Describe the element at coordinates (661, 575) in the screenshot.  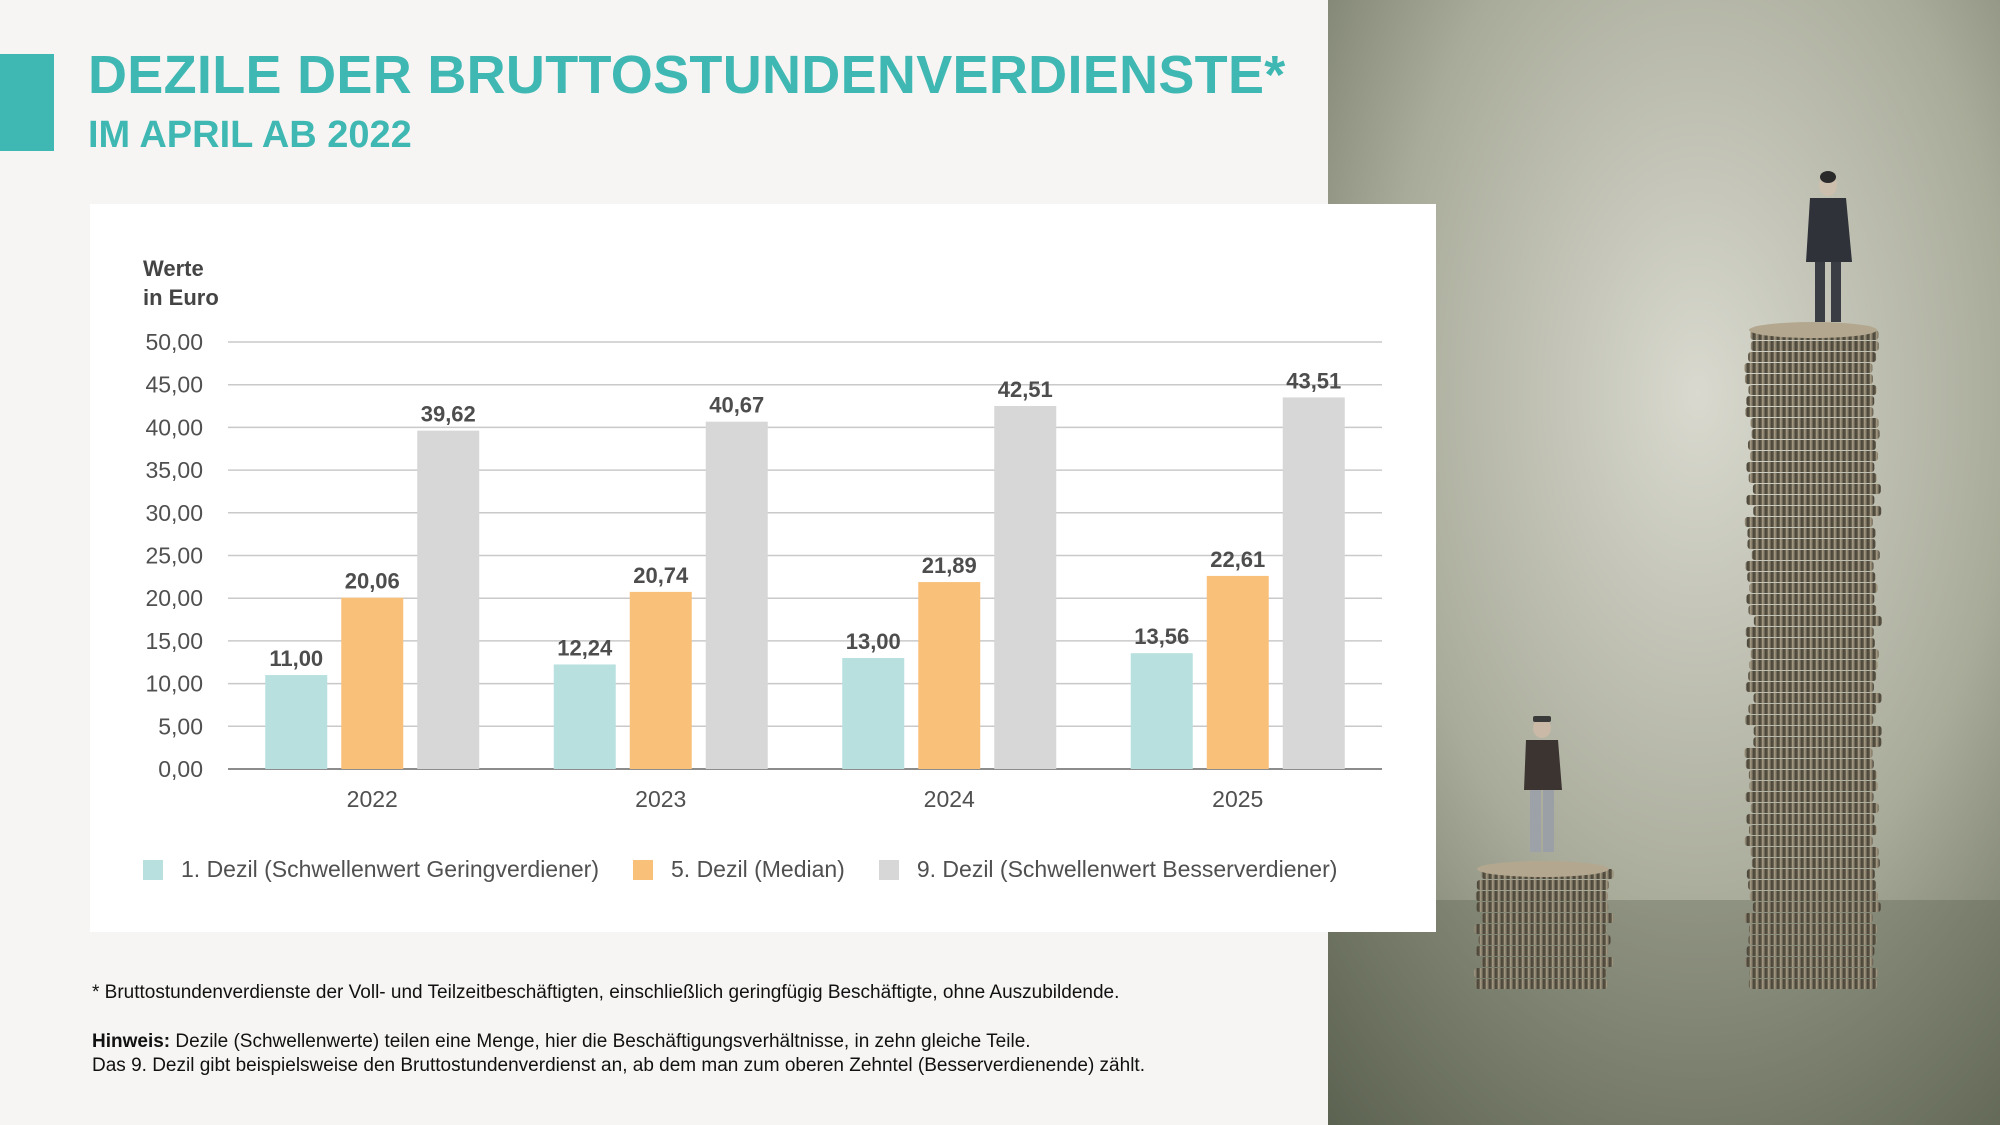
I see `data-label: 20,74` at that location.